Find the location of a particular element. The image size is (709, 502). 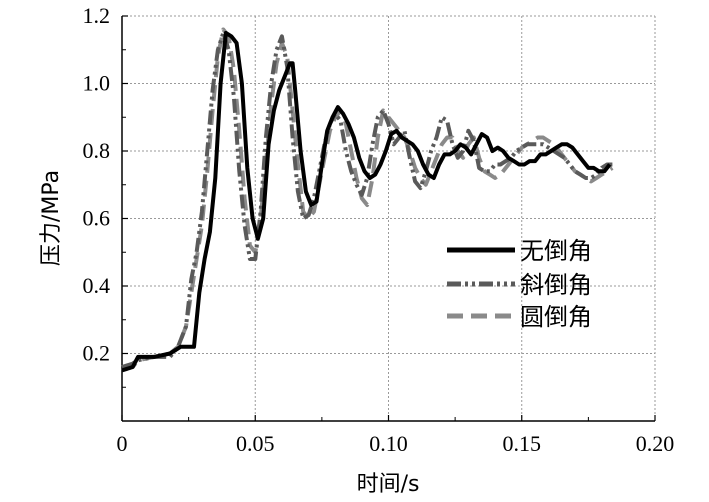

y-tick-label: 0.6 is located at coordinates (97, 218).